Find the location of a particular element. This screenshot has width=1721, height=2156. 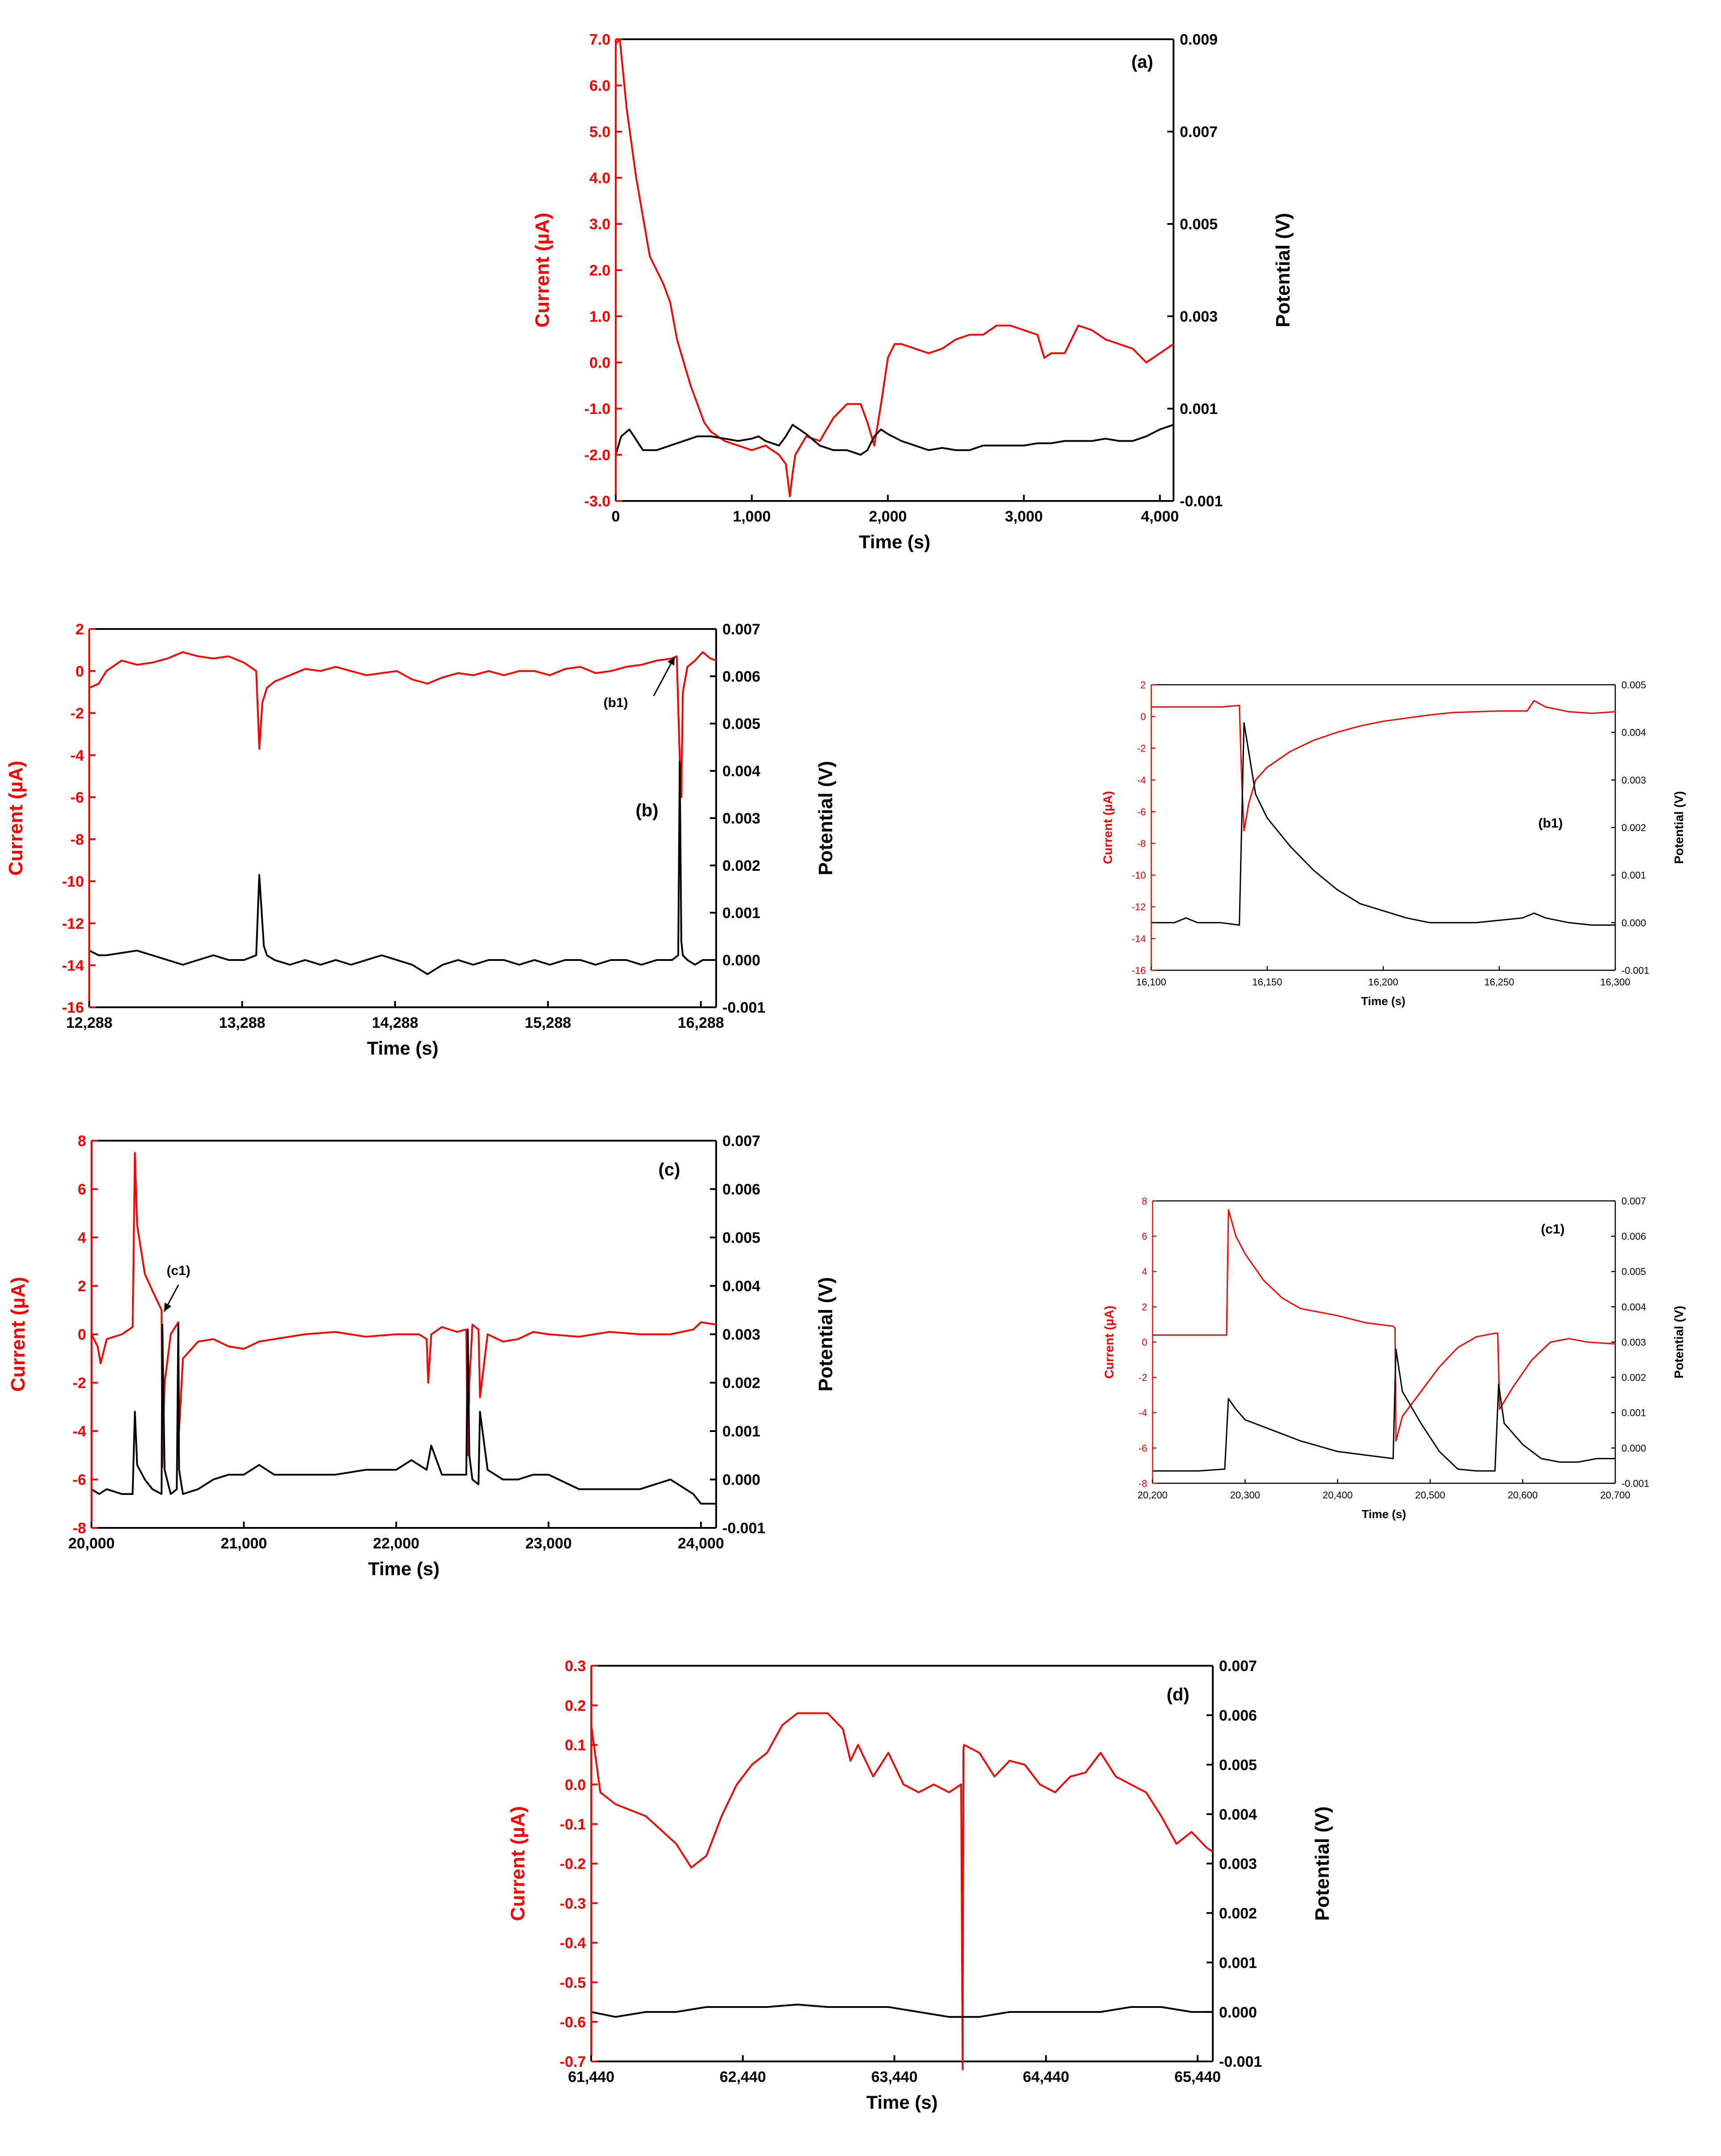

x-tick-label: 61,440 is located at coordinates (591, 2077).